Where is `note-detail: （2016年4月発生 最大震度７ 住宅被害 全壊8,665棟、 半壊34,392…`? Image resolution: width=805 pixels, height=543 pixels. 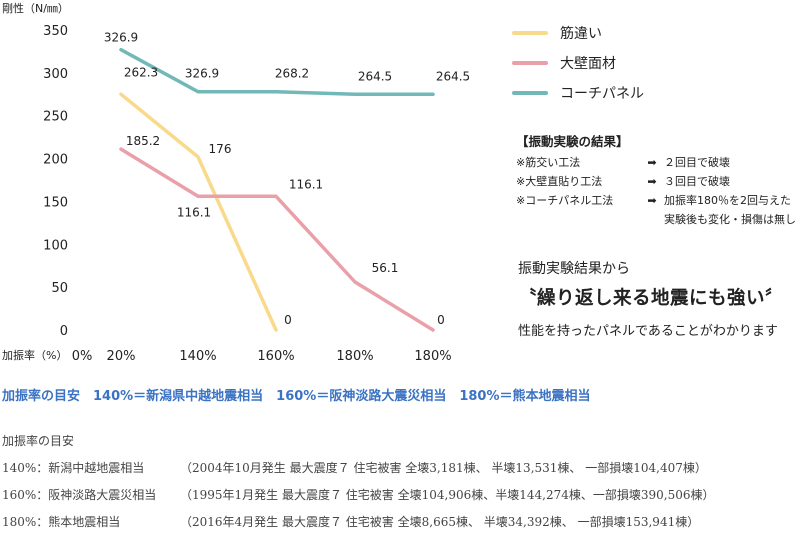 note-detail: （2016年4月発生 最大震度７ 住宅被害 全壊8,665棟、 半壊34,392… is located at coordinates (440, 522).